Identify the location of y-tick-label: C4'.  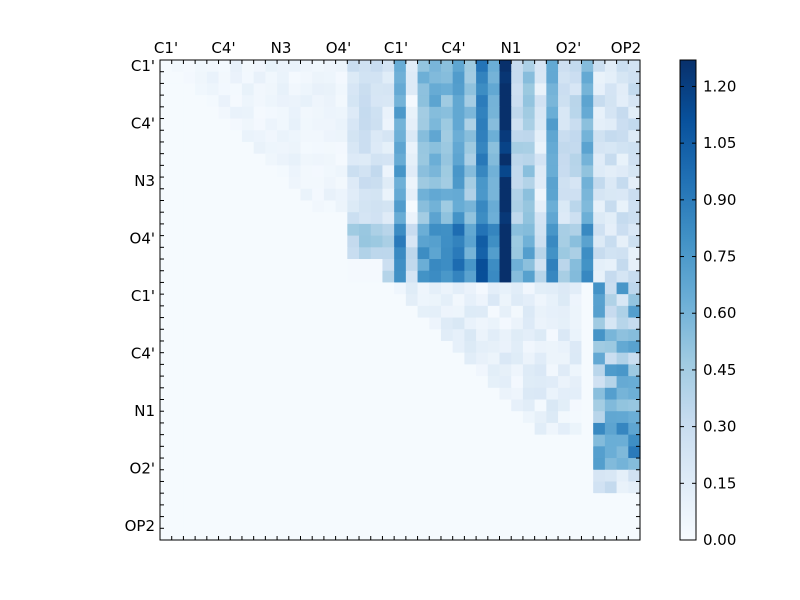
(143, 354).